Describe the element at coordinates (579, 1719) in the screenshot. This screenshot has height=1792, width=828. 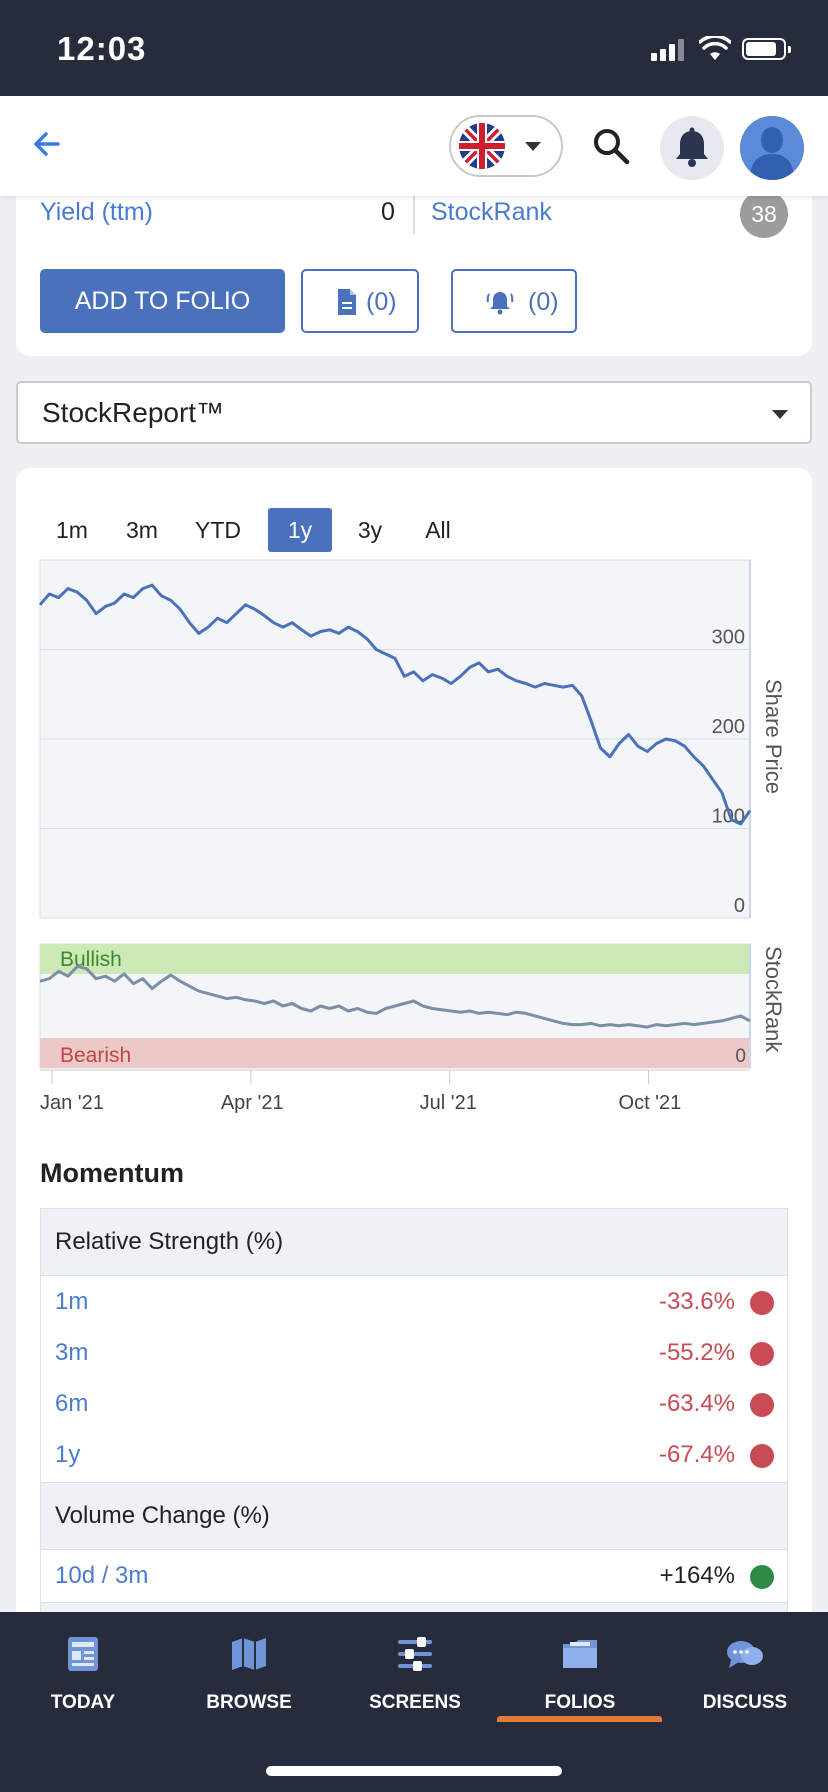
I see `active-tab-indicator` at that location.